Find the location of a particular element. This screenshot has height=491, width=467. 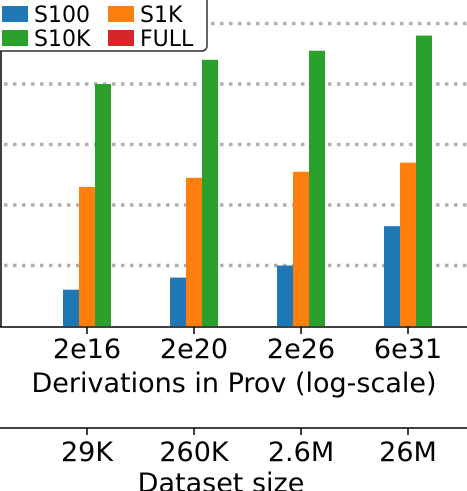

x-tick-label: 2e16 is located at coordinates (87, 349).